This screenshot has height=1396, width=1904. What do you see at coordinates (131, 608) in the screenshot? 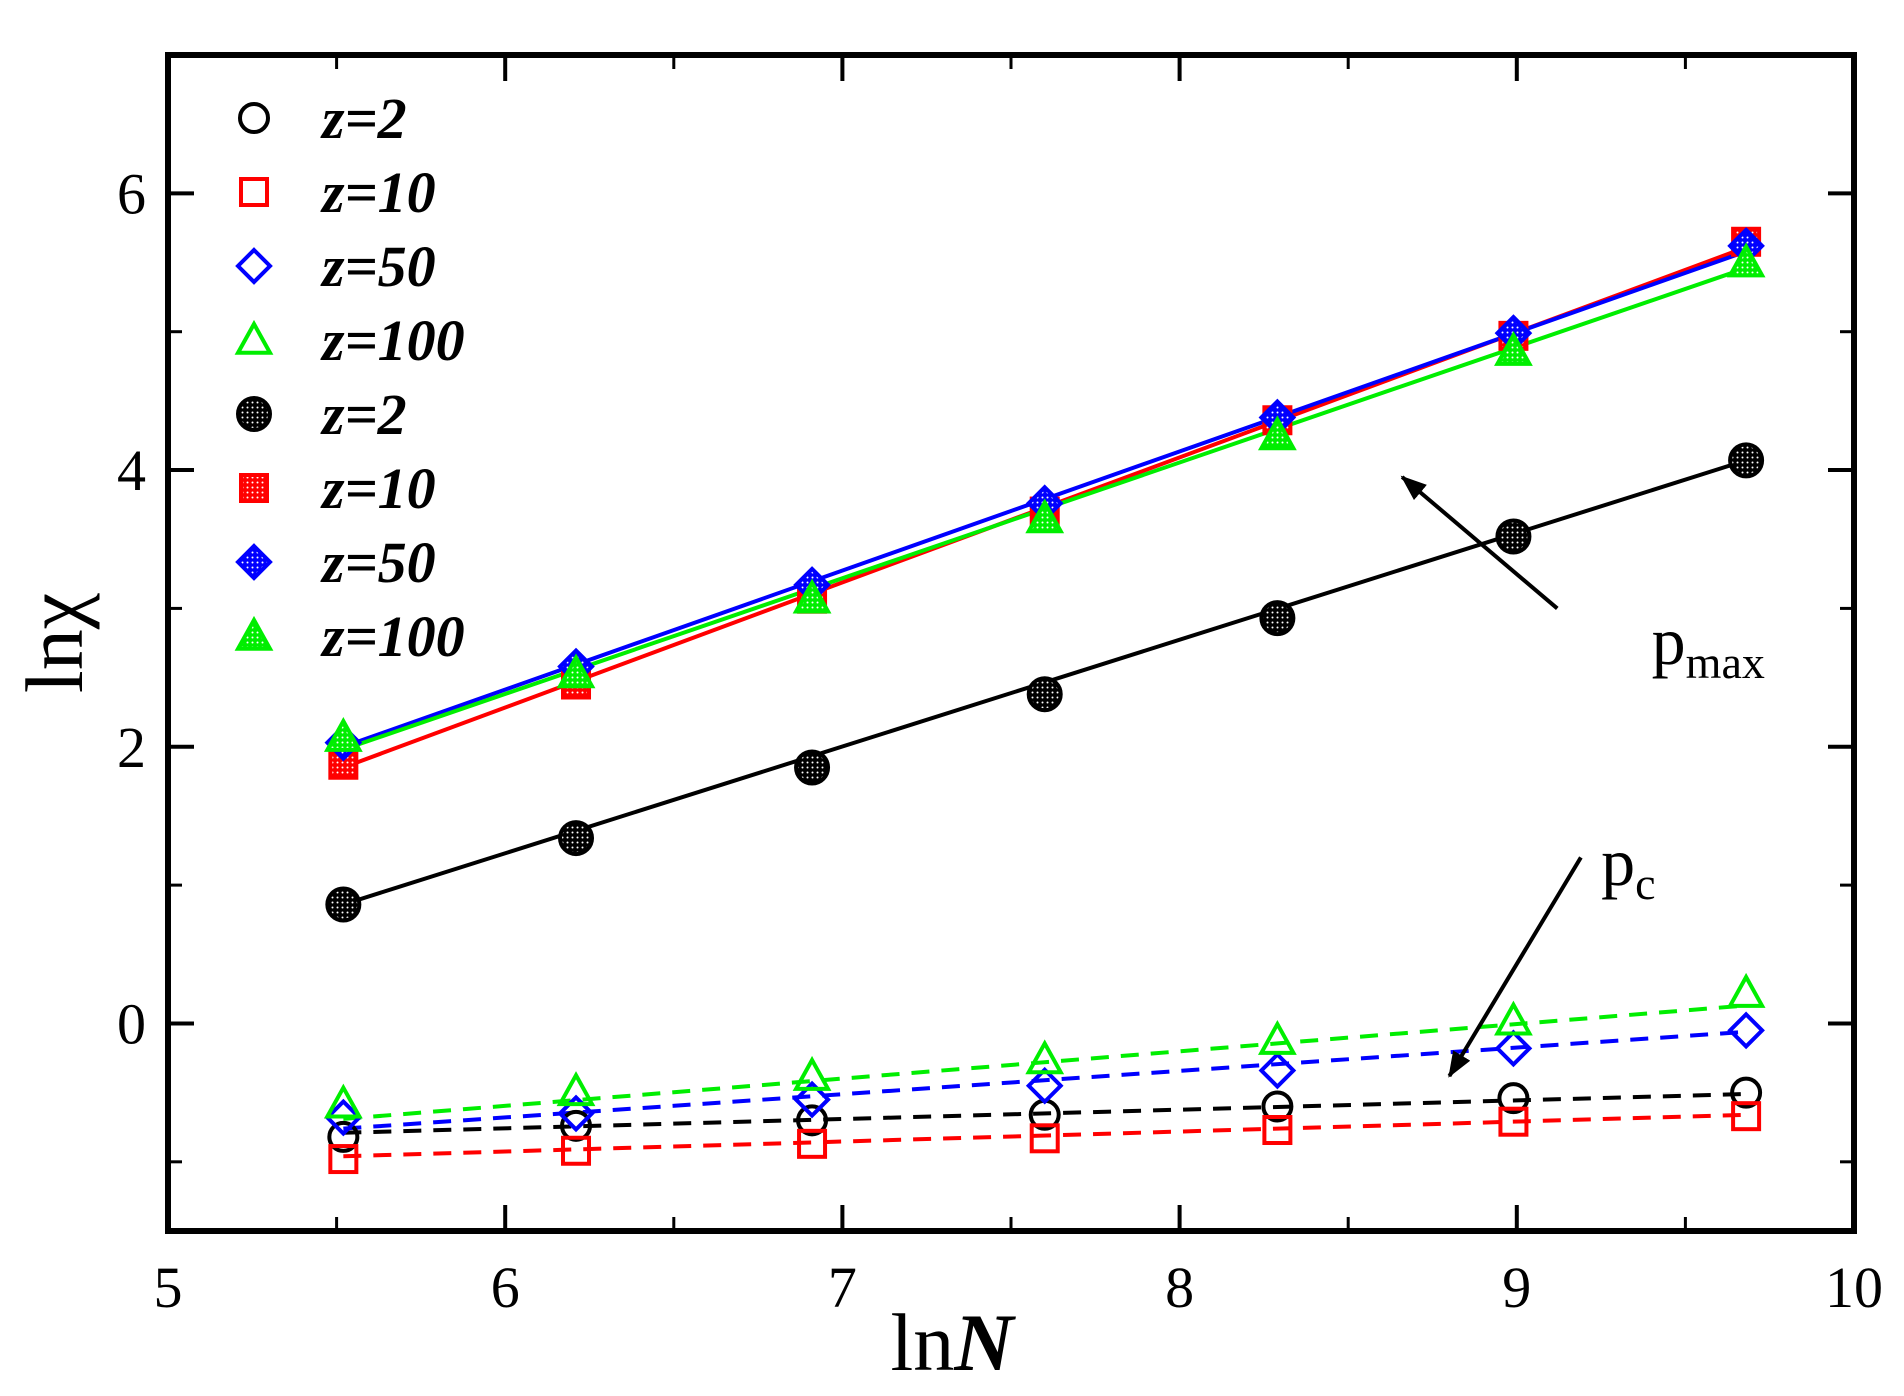
I see `y-tick-labels: 0 2 4 6` at bounding box center [131, 608].